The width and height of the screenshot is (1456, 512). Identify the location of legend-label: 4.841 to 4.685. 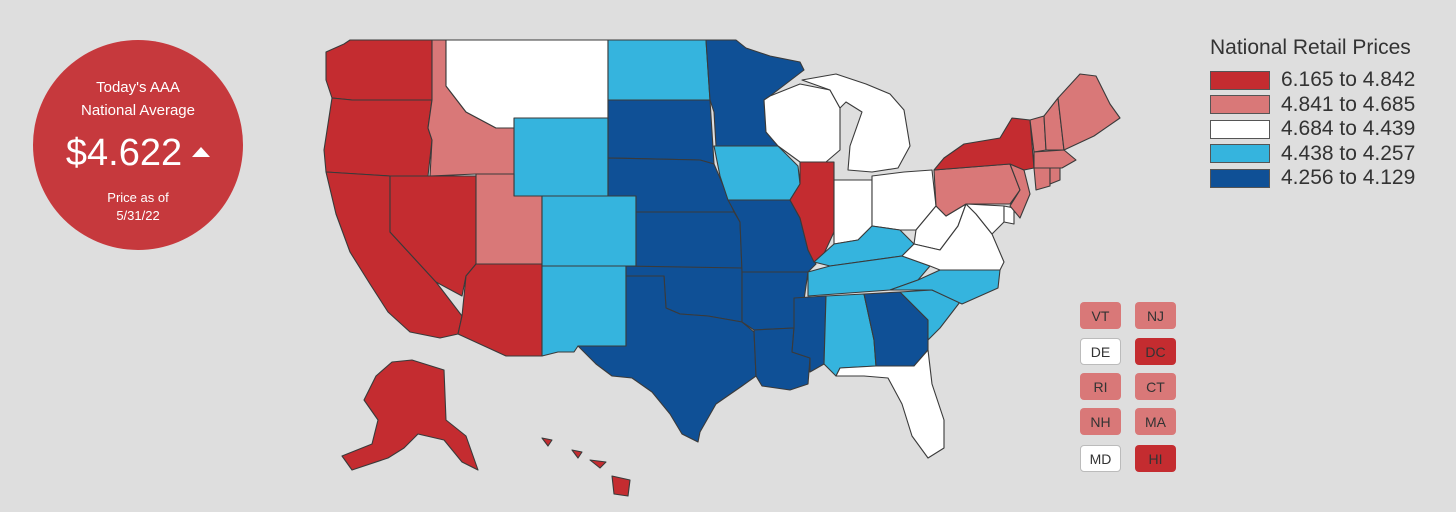
(1348, 104).